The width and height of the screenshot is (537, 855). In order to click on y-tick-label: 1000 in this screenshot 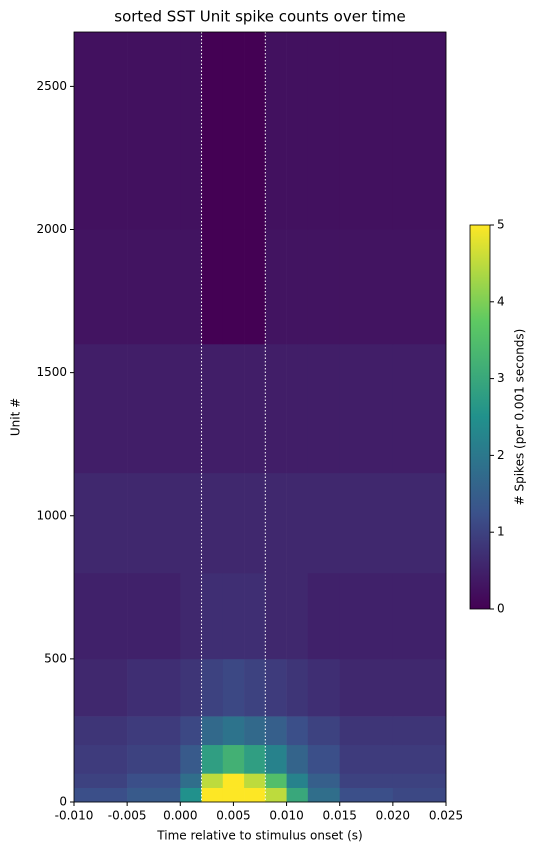, I will do `click(51, 515)`.